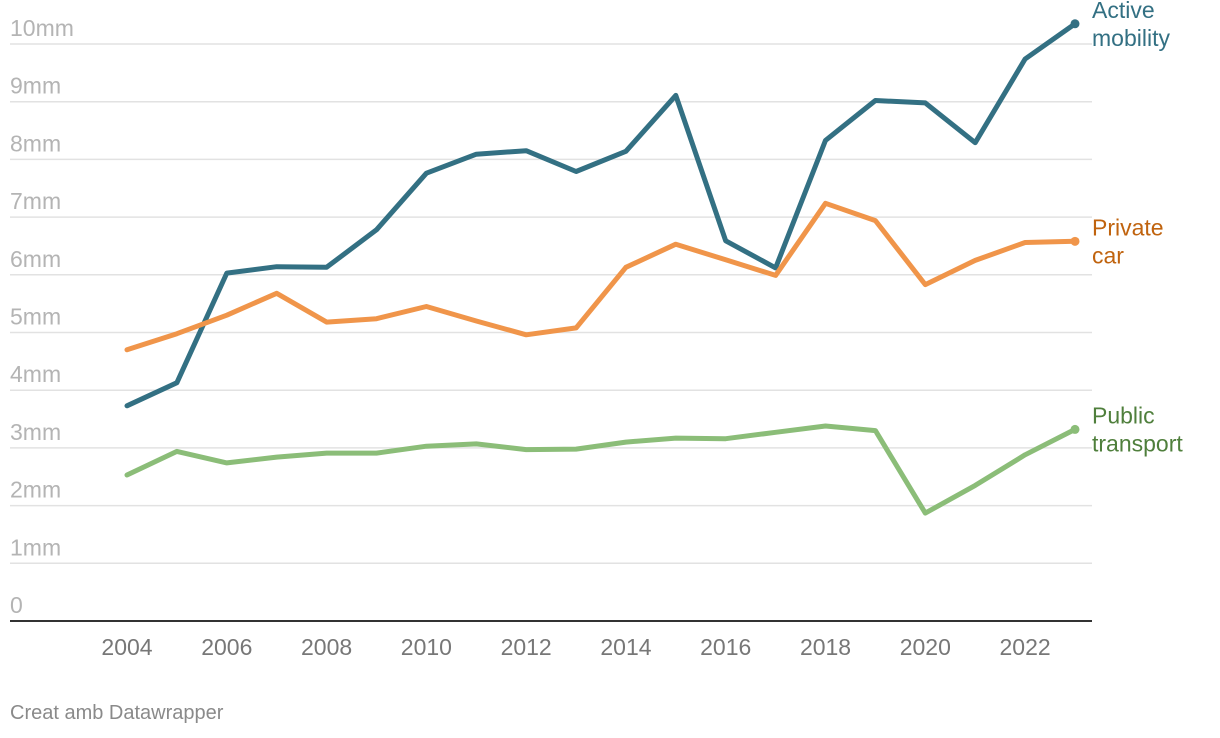  I want to click on x-tick-label: 2008, so click(326, 647).